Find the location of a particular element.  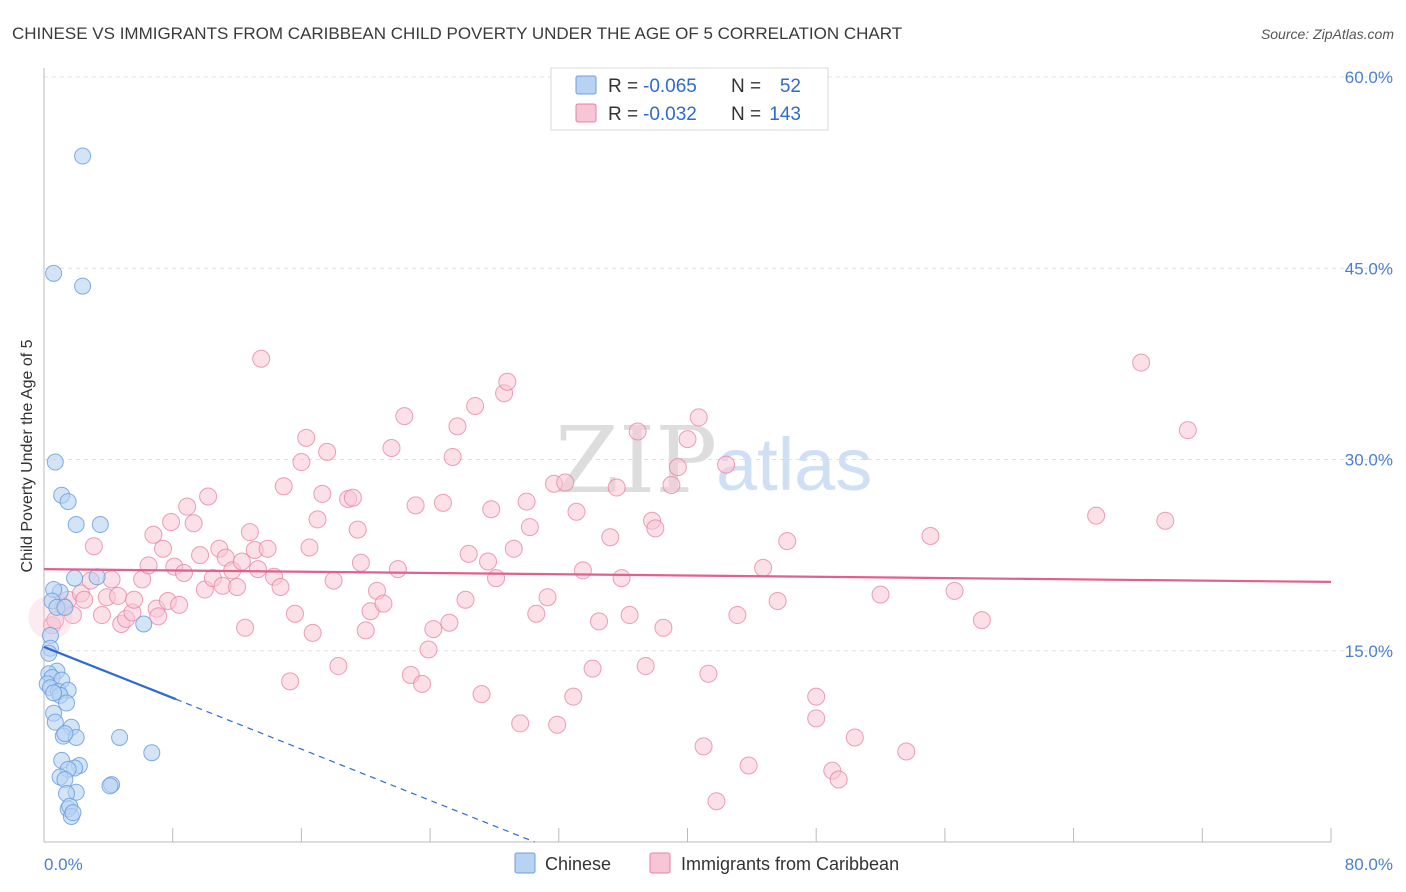

legend-n-label-caribbean: N = is located at coordinates (746, 114).